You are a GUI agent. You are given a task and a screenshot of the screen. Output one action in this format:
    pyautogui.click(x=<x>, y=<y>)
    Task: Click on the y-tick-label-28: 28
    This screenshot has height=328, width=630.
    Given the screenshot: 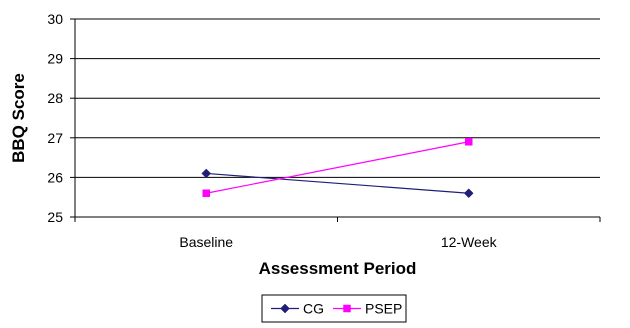 What is the action you would take?
    pyautogui.click(x=55, y=98)
    